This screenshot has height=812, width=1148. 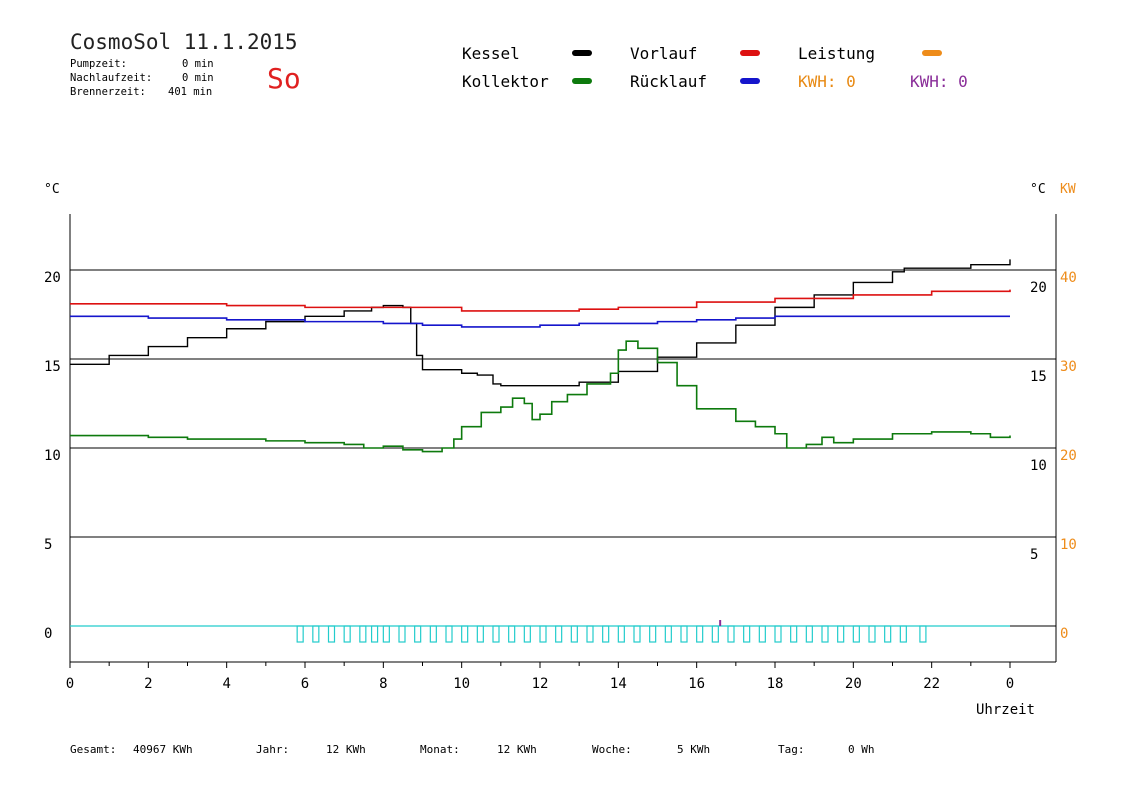 What do you see at coordinates (939, 81) in the screenshot?
I see `legend-kwh-b: KWH: 0` at bounding box center [939, 81].